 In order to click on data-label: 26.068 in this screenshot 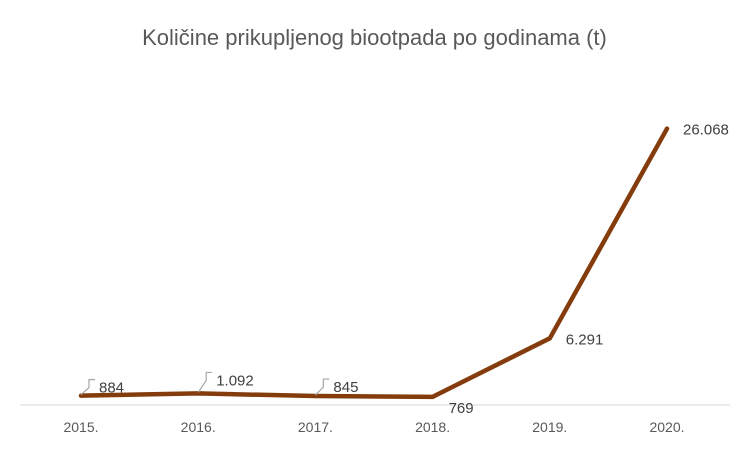, I will do `click(706, 130)`.